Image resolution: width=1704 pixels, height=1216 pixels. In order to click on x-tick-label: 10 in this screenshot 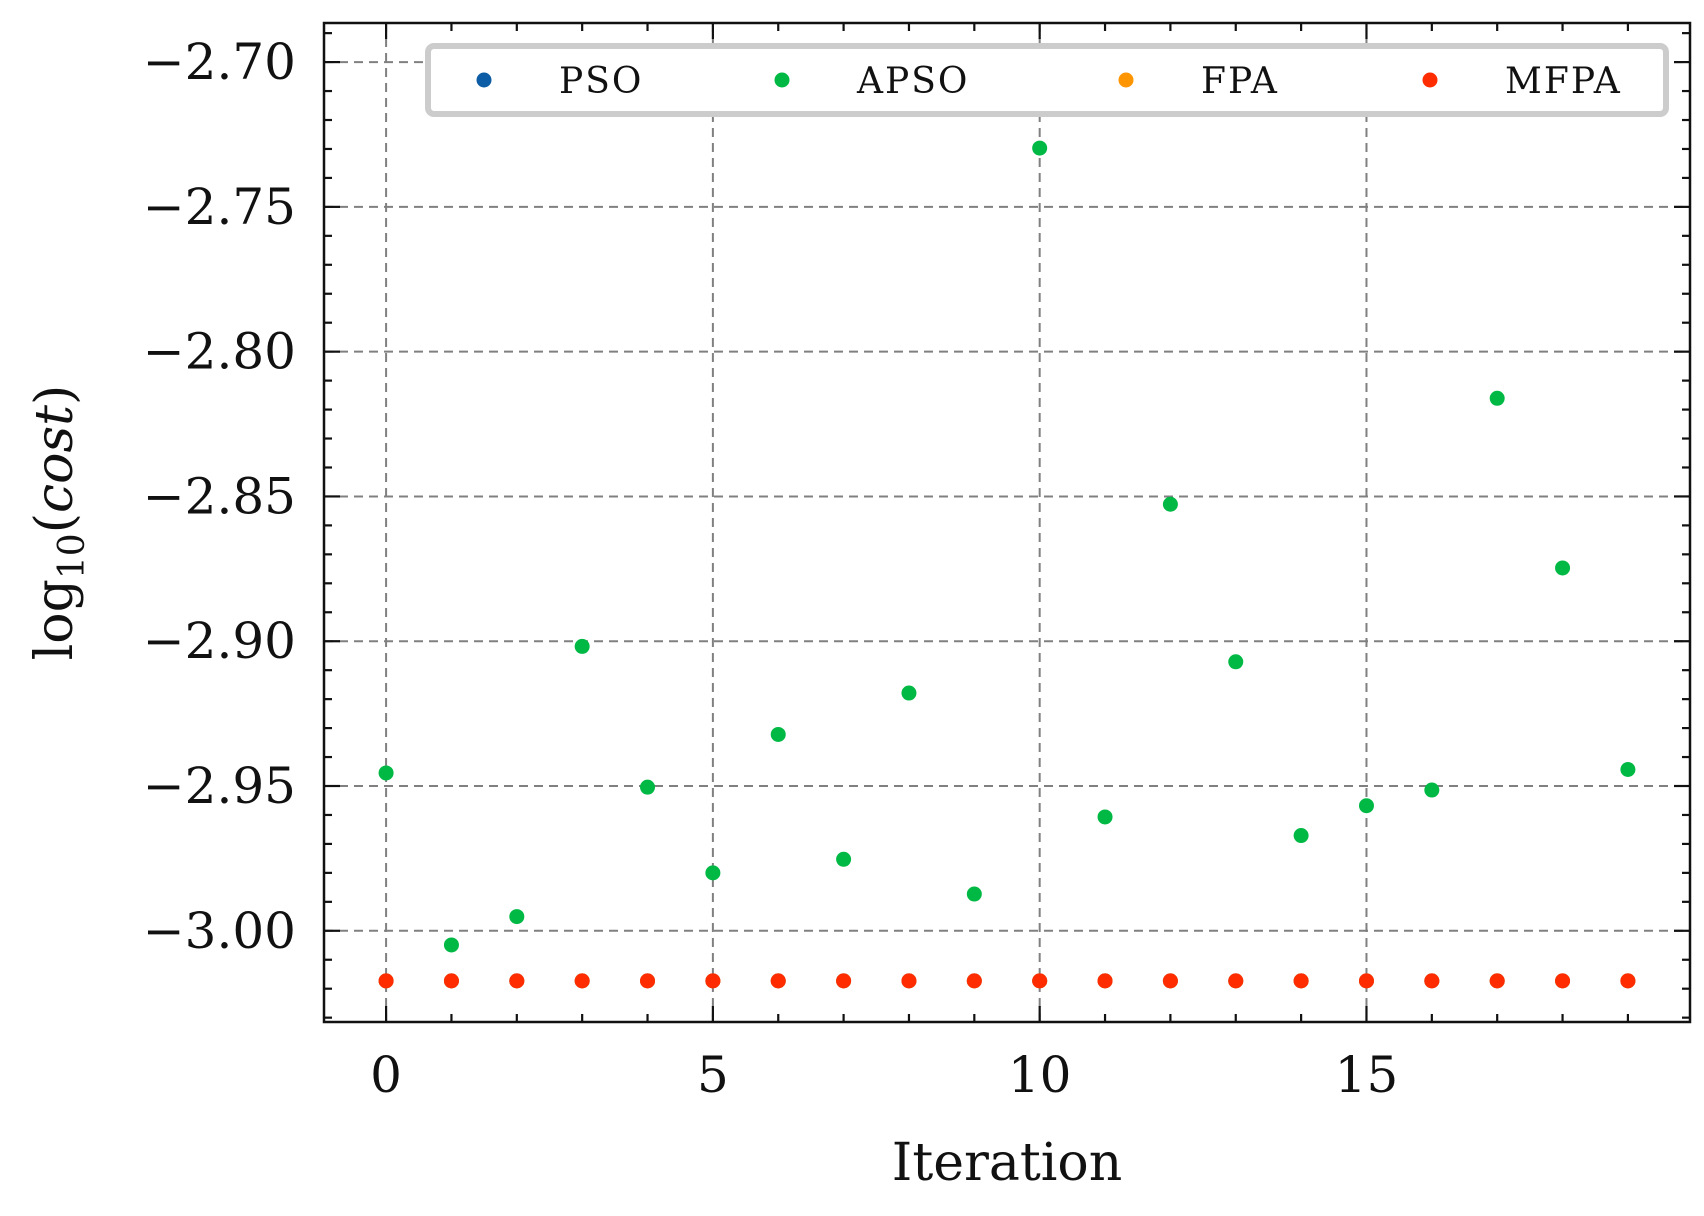, I will do `click(1040, 1075)`.